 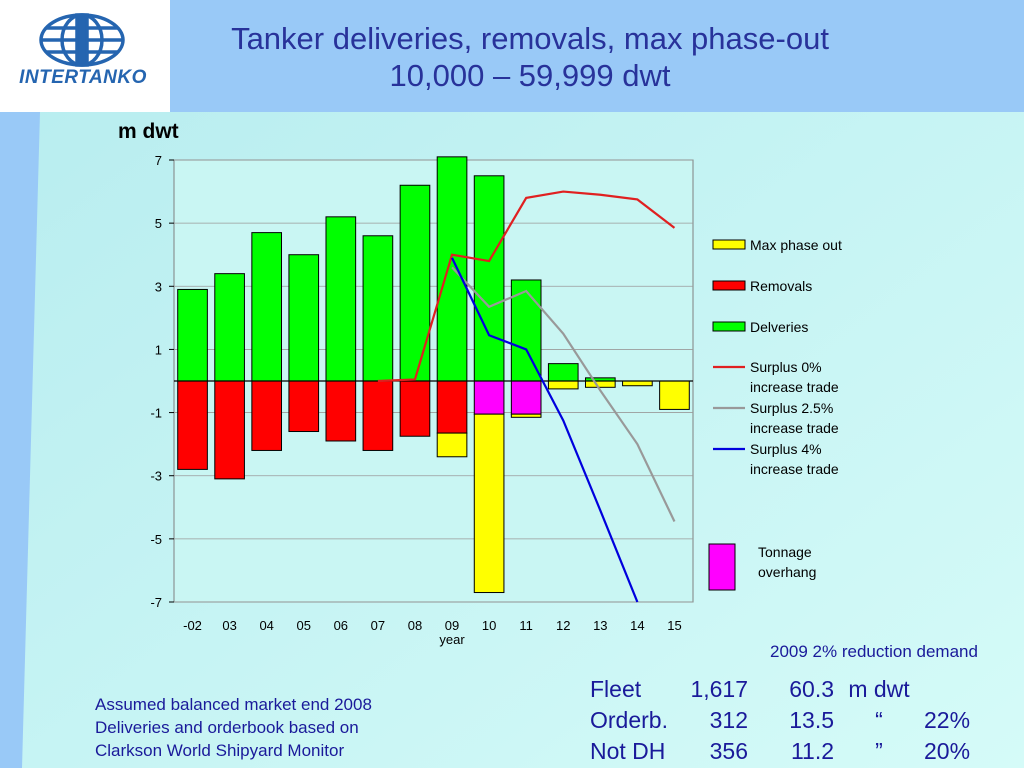 I want to click on stats-pct: 20%, so click(x=947, y=751).